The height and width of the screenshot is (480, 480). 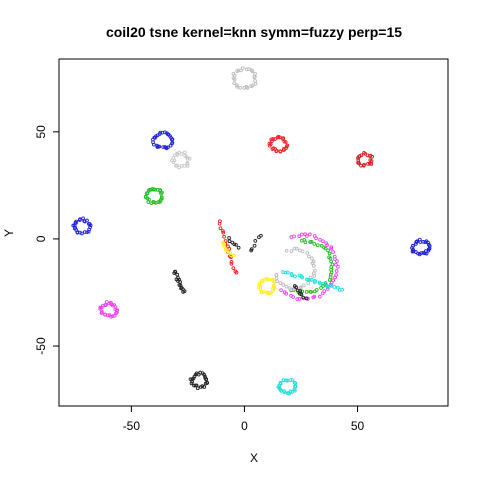 What do you see at coordinates (41, 238) in the screenshot?
I see `y-tick-label: 0` at bounding box center [41, 238].